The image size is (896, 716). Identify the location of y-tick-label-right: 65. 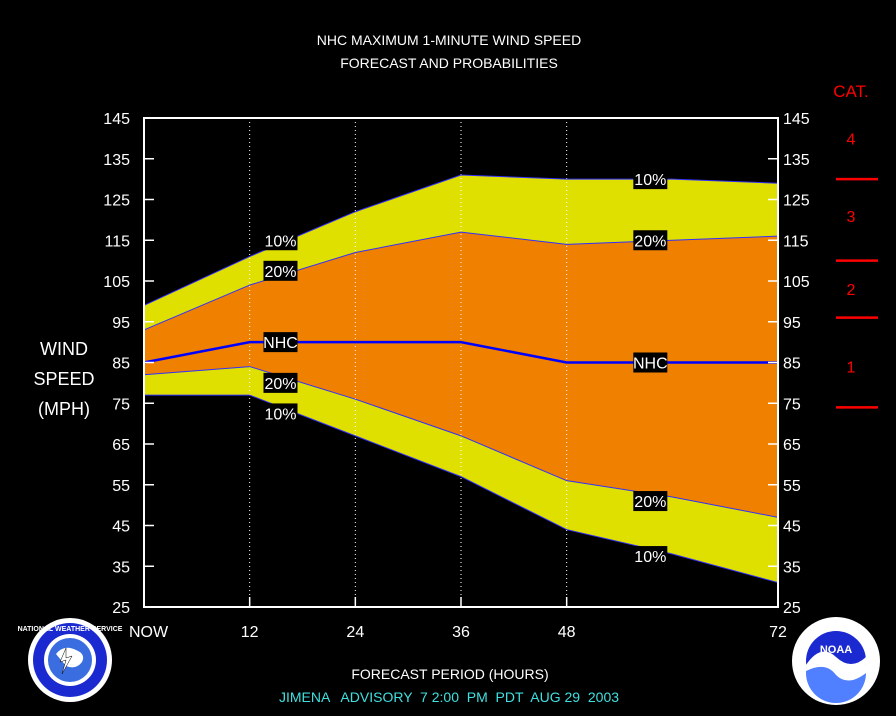
(792, 445).